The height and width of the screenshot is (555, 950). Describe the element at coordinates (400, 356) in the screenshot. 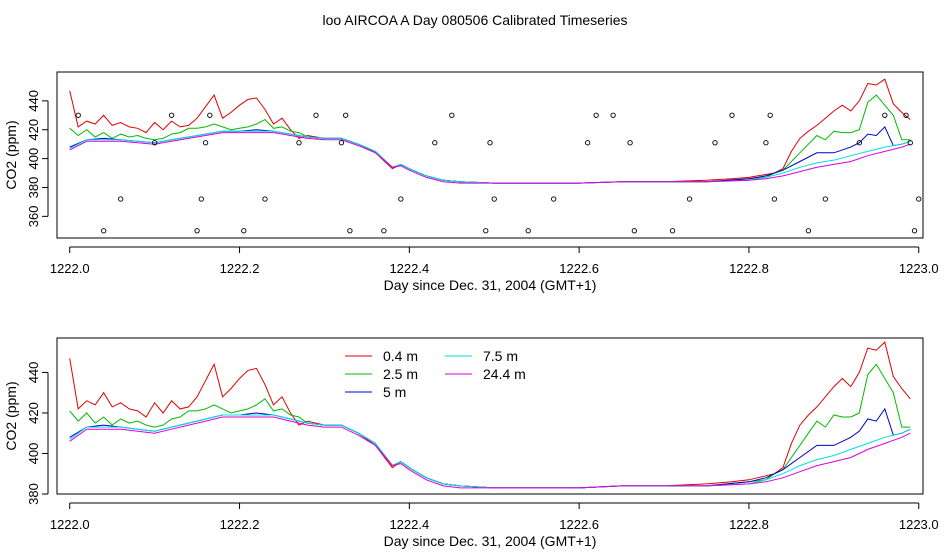

I see `legend-label: 0.4 m` at that location.